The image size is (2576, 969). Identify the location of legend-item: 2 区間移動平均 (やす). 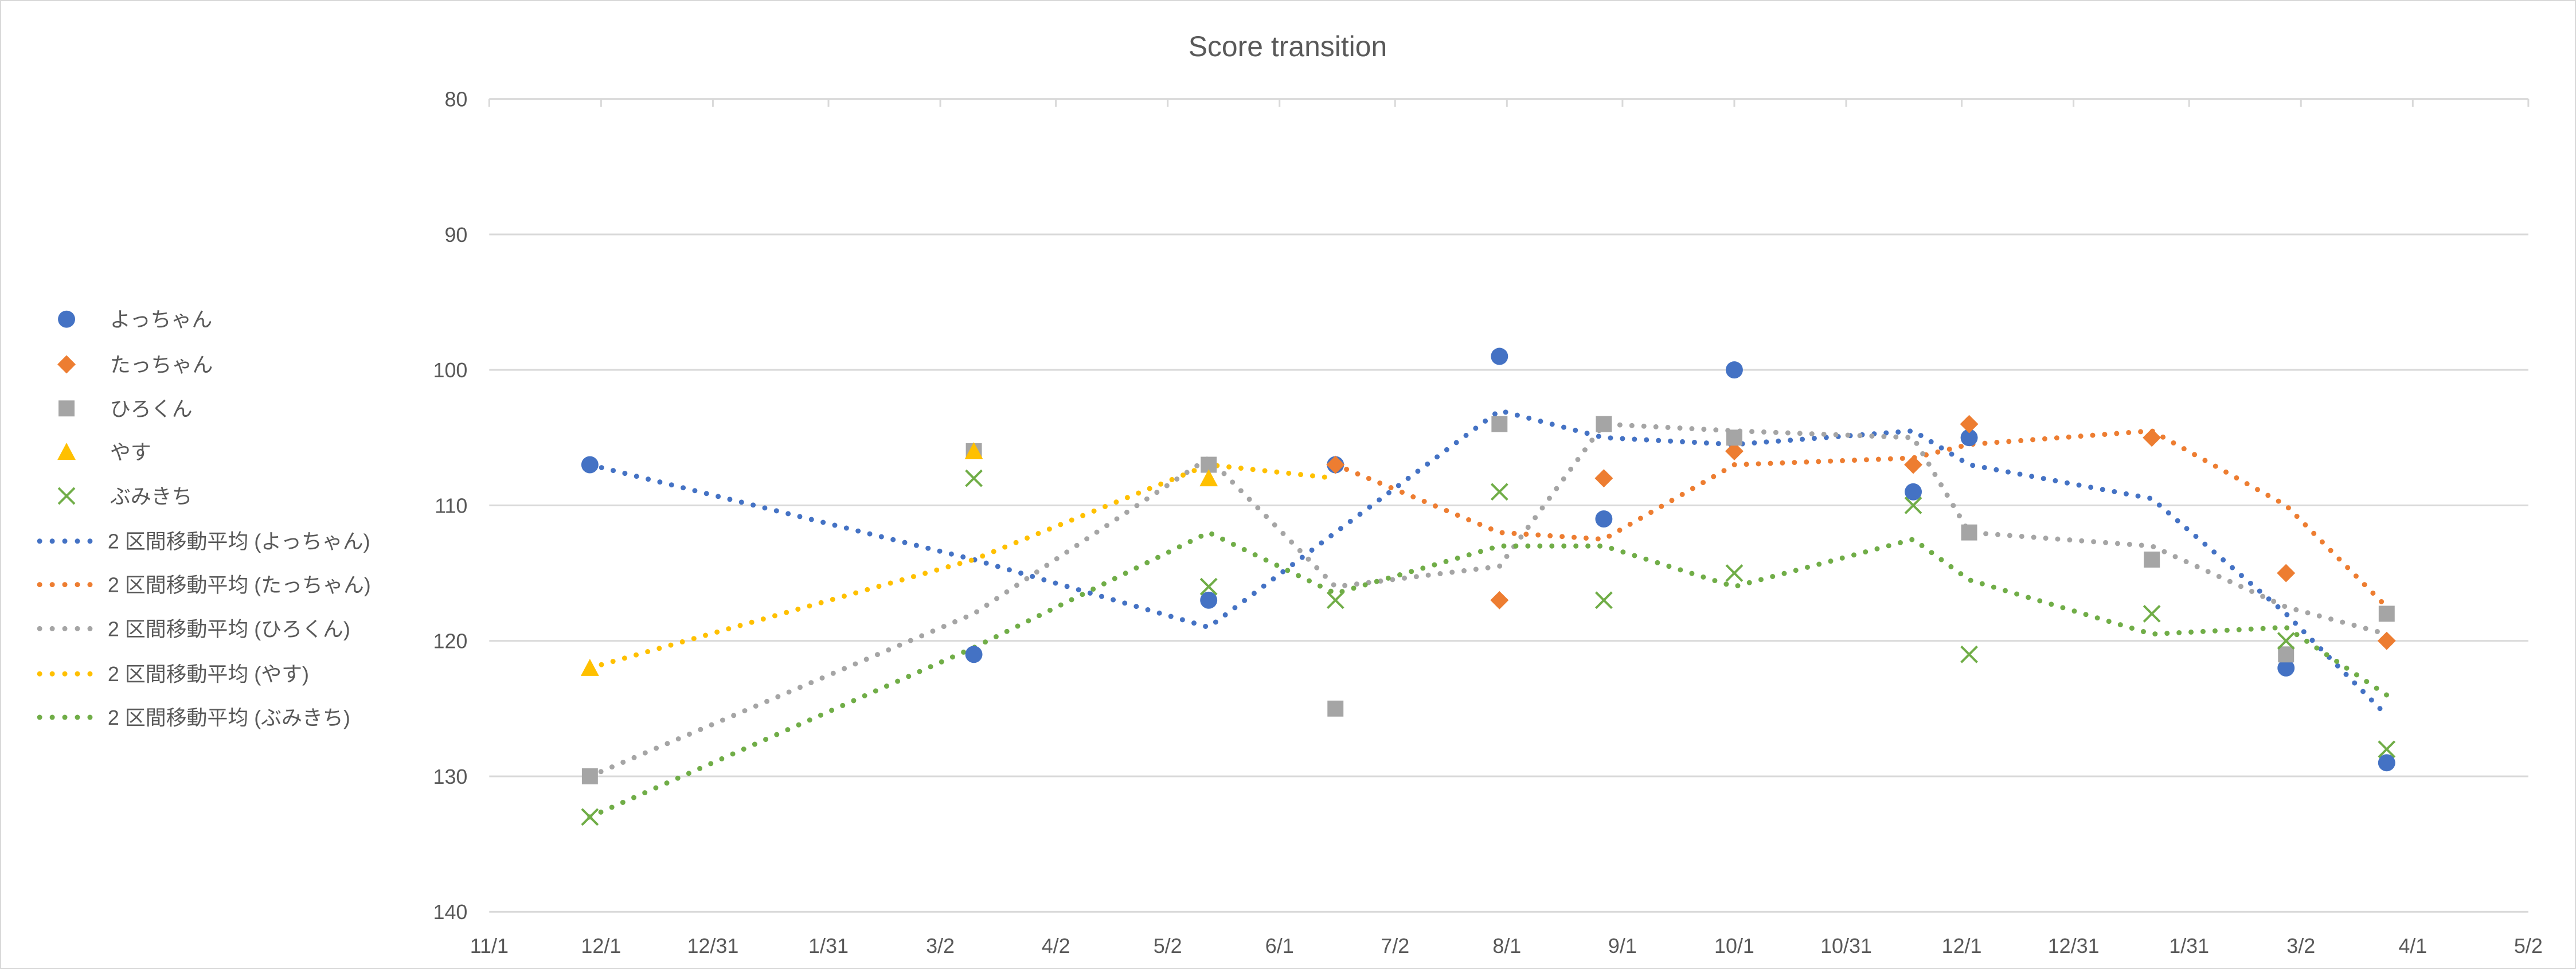
(173, 674).